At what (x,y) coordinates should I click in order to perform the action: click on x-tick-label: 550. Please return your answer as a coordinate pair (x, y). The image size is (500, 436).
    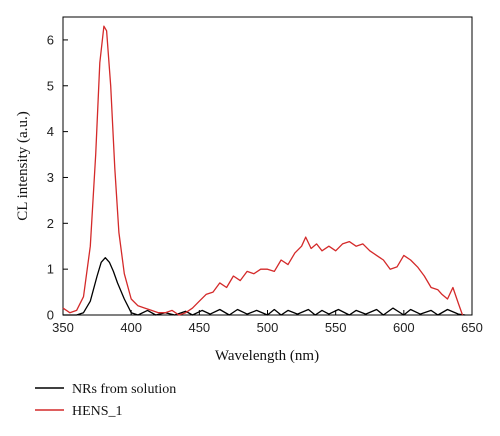
    Looking at the image, I should click on (336, 327).